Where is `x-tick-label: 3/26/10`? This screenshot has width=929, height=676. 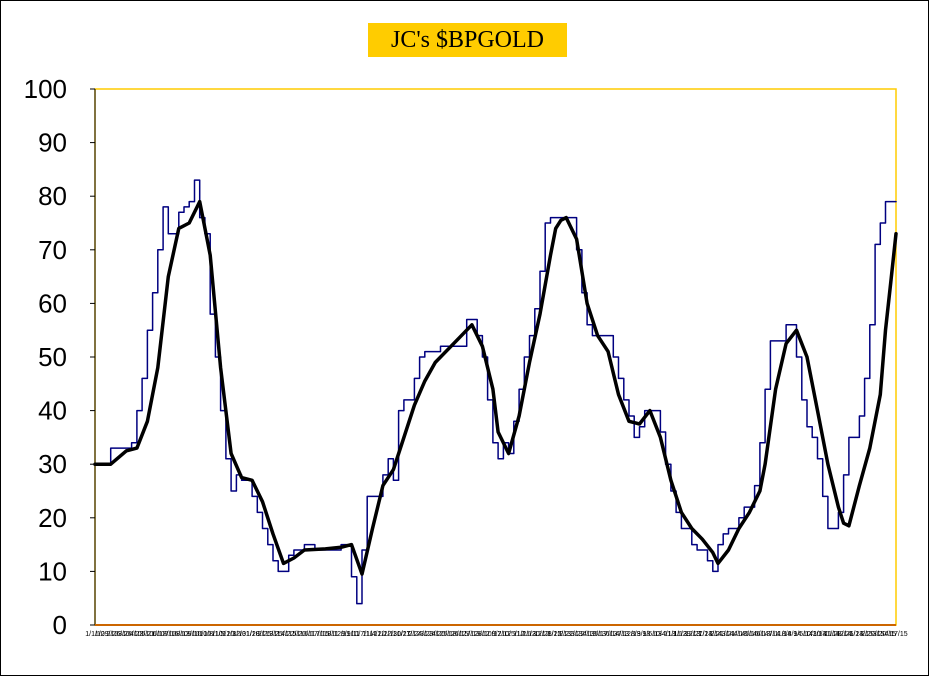
x-tick-label: 3/26/10 is located at coordinates (129, 634).